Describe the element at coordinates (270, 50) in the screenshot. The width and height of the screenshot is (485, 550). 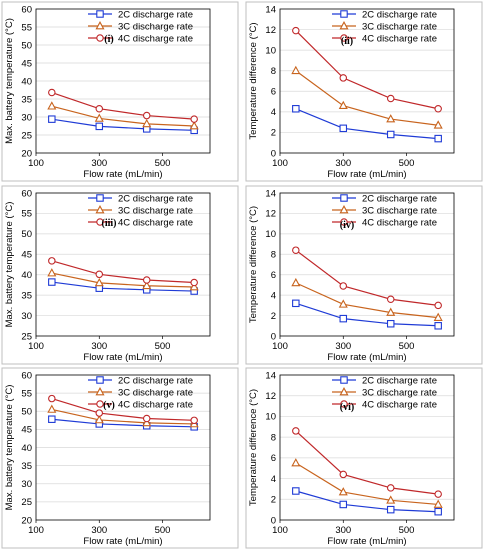
I see `y-tick-label: 10` at that location.